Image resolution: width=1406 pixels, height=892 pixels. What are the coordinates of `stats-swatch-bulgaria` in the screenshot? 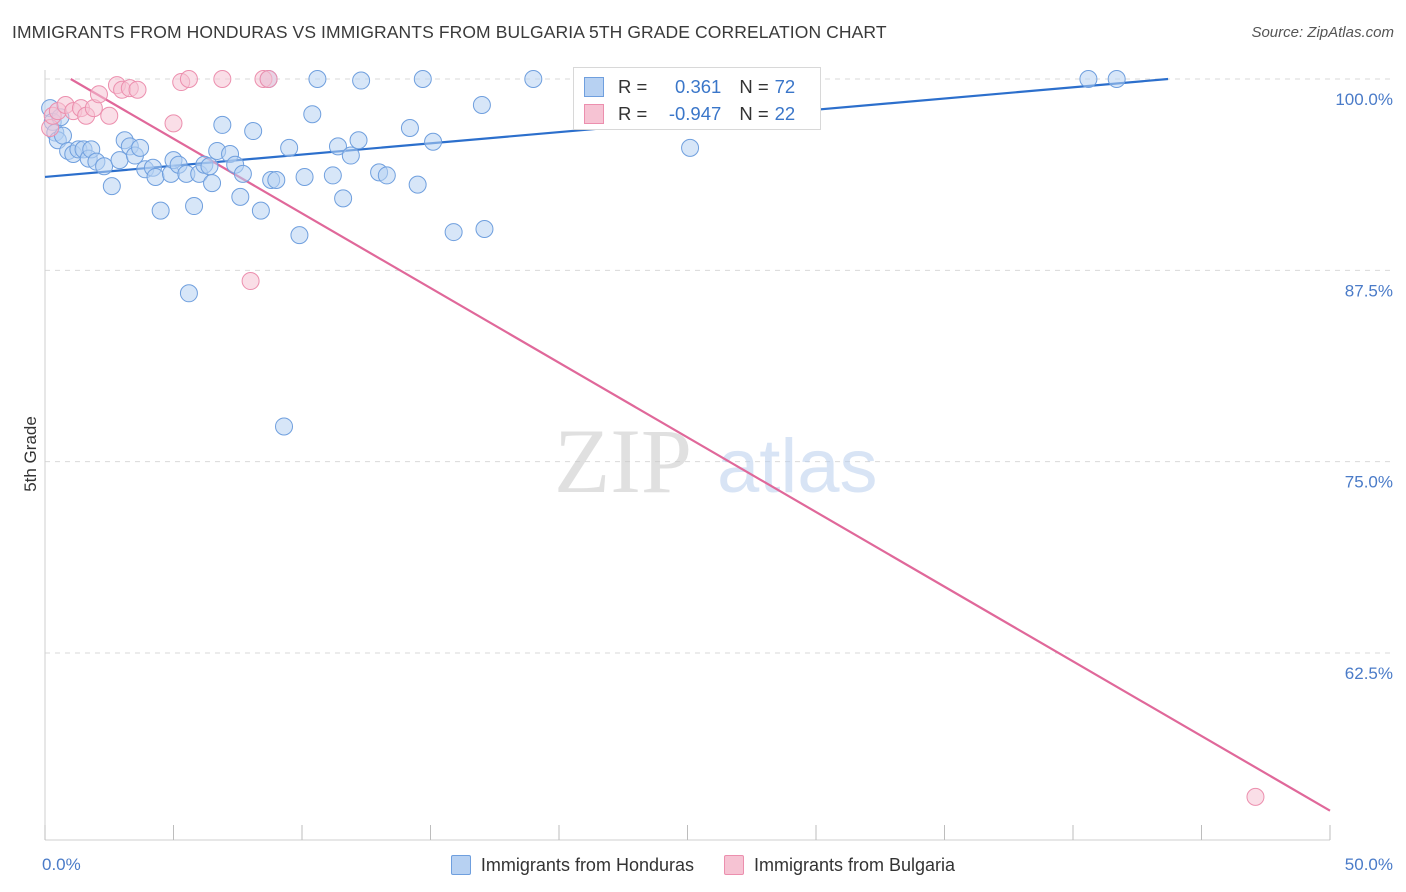 It's located at (594, 114).